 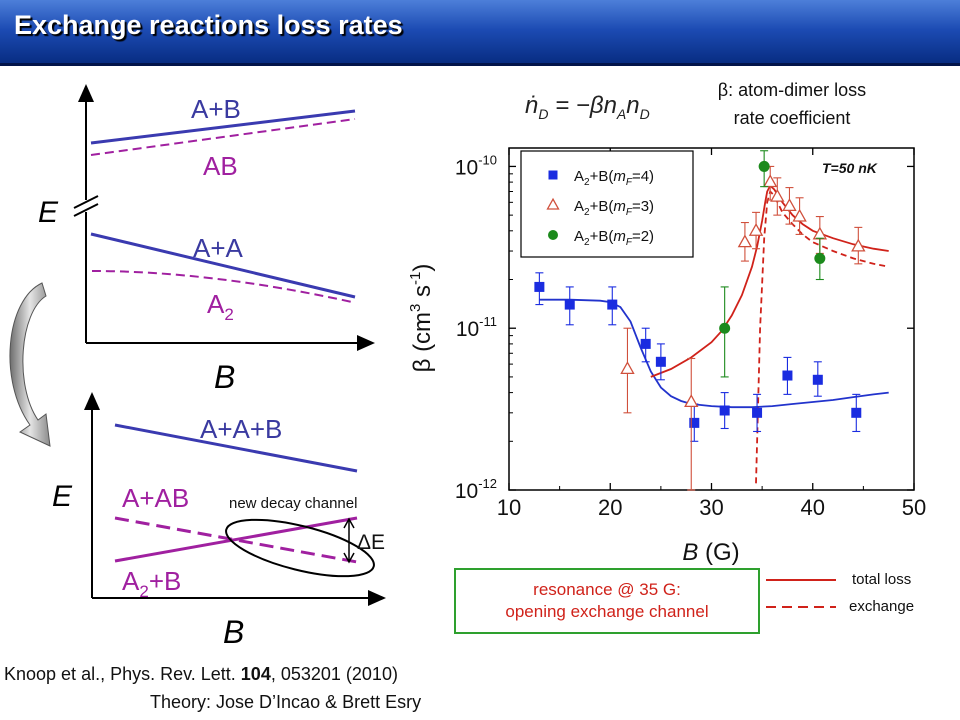 I want to click on label-aa-upper: A+A, so click(x=218, y=248).